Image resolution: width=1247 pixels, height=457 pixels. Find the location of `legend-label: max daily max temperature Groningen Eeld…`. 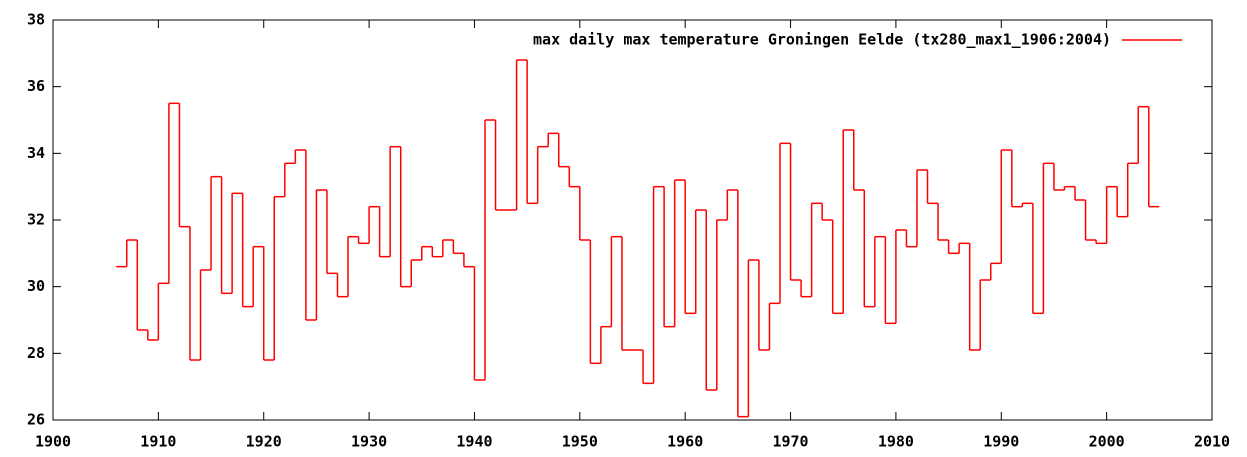

legend-label: max daily max temperature Groningen Eeld… is located at coordinates (822, 40).